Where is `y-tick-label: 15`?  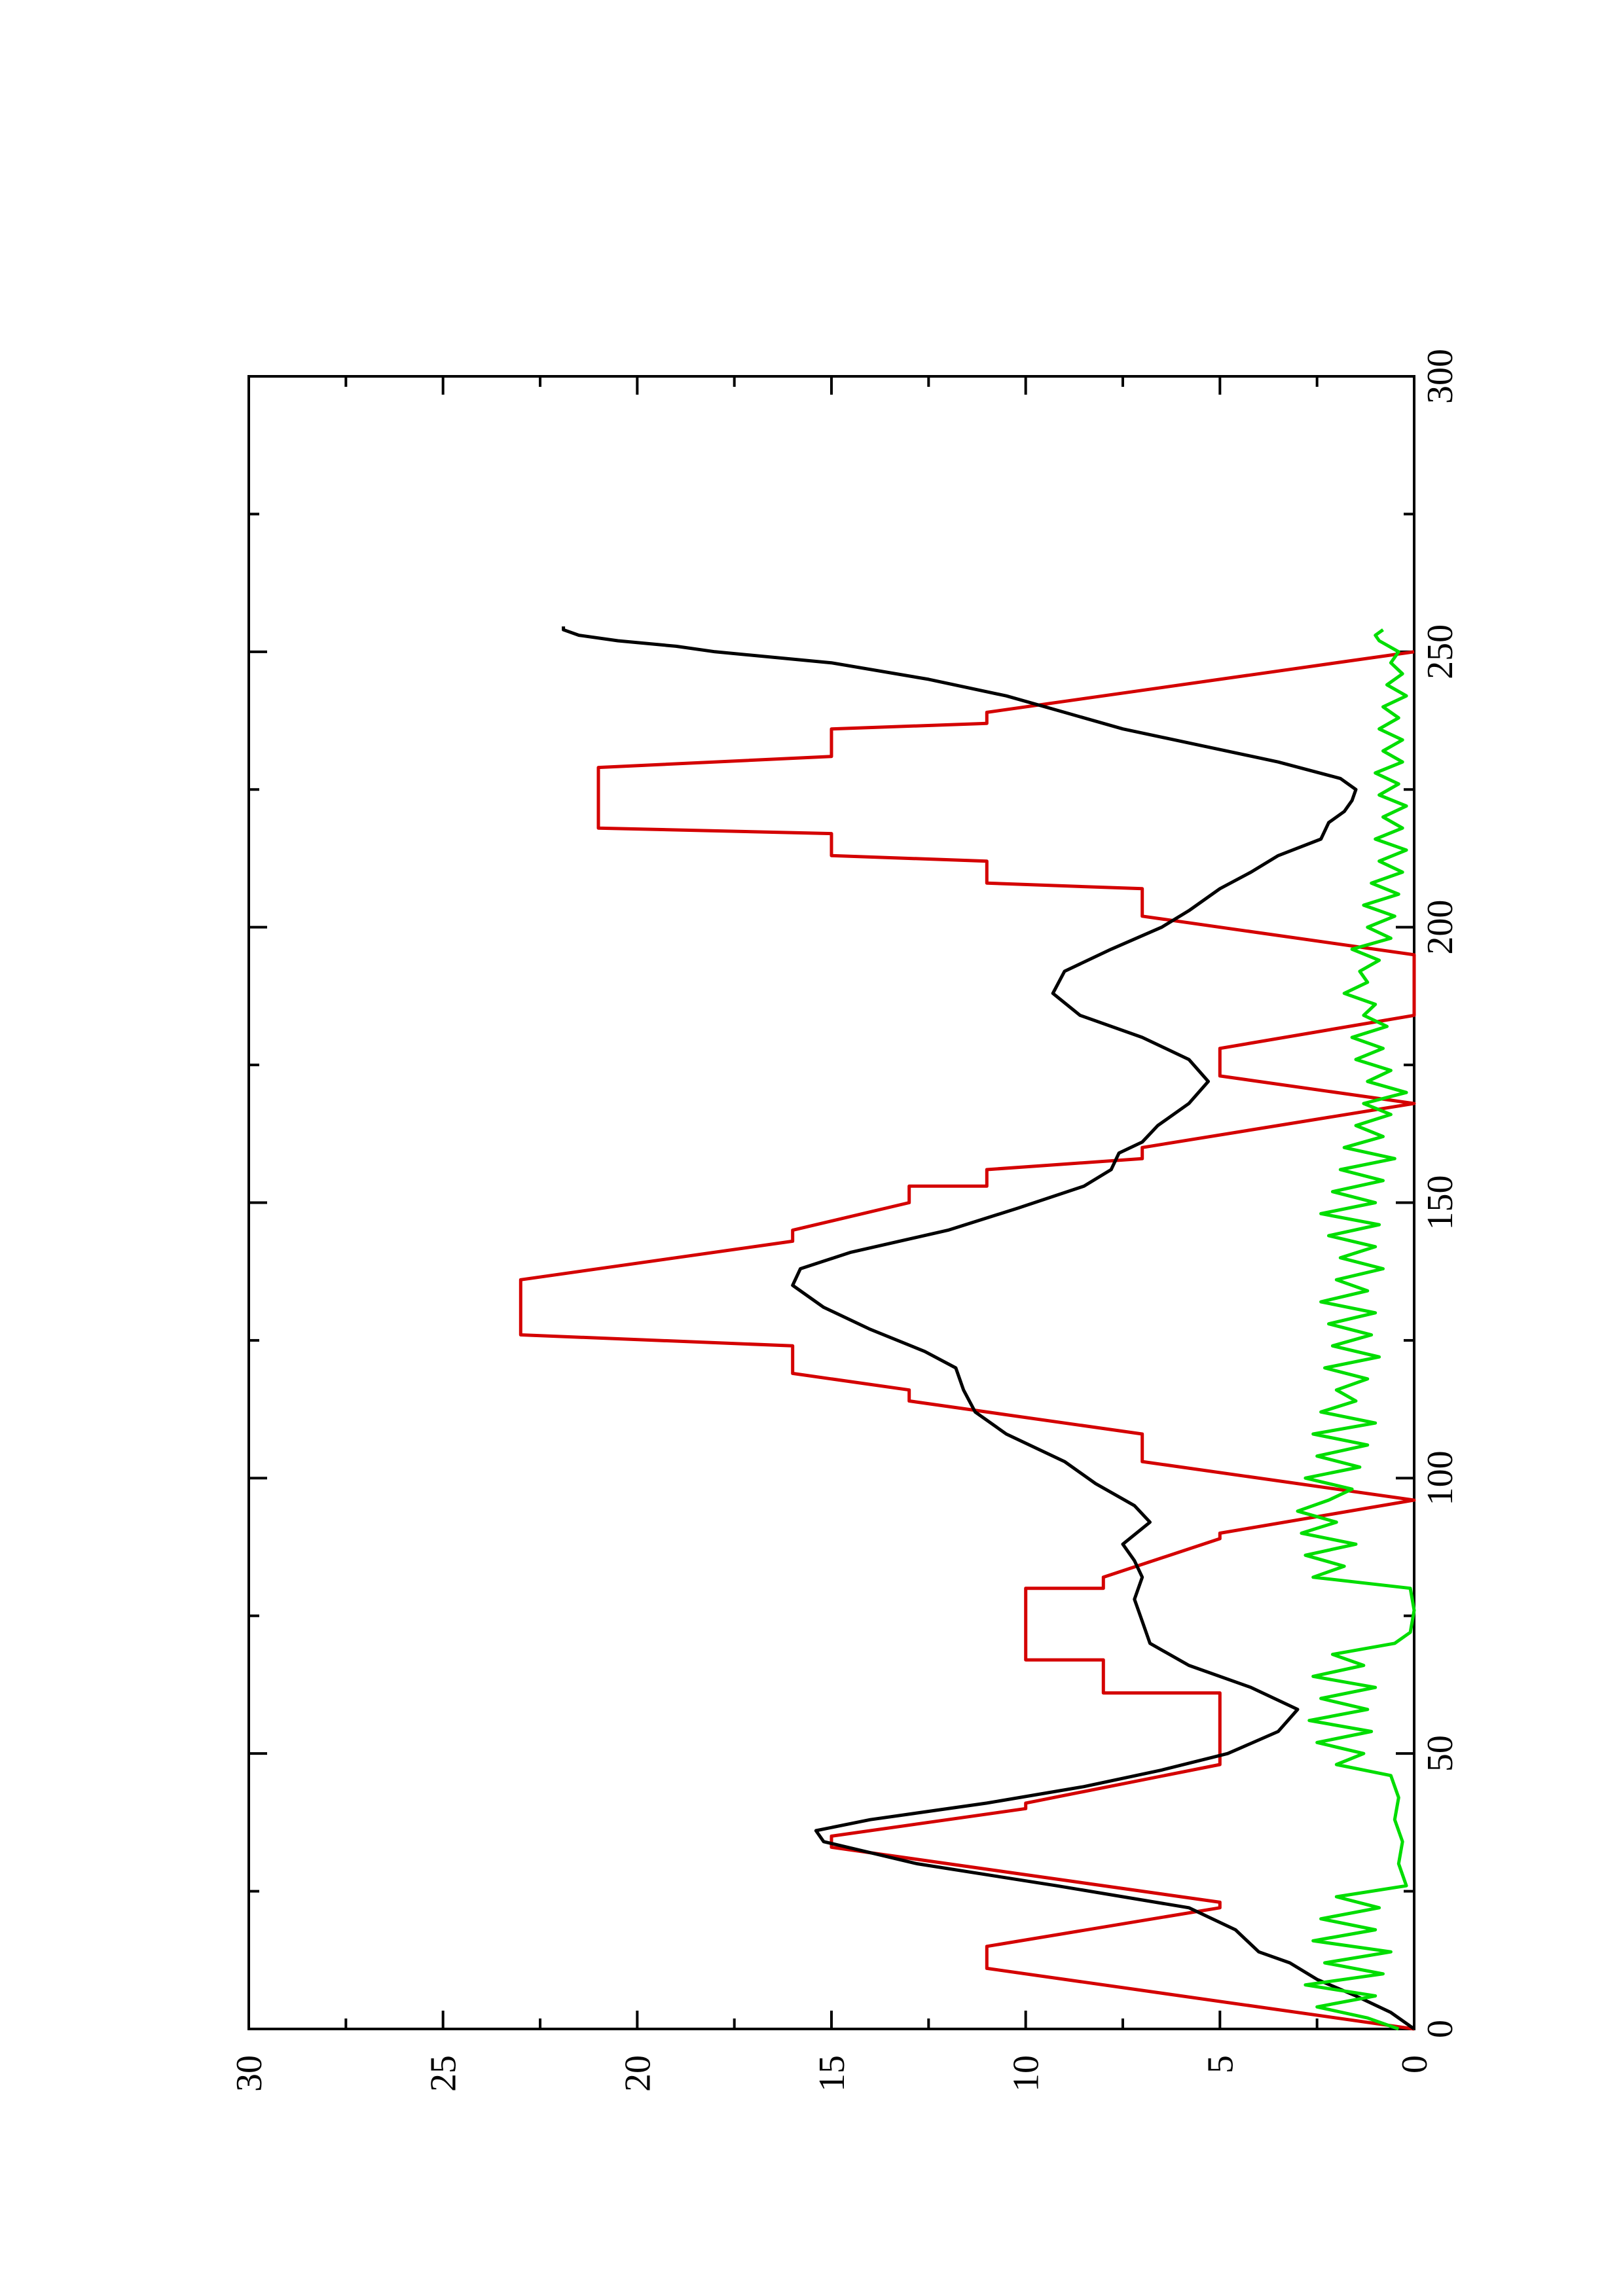
y-tick-label: 15 is located at coordinates (832, 2073).